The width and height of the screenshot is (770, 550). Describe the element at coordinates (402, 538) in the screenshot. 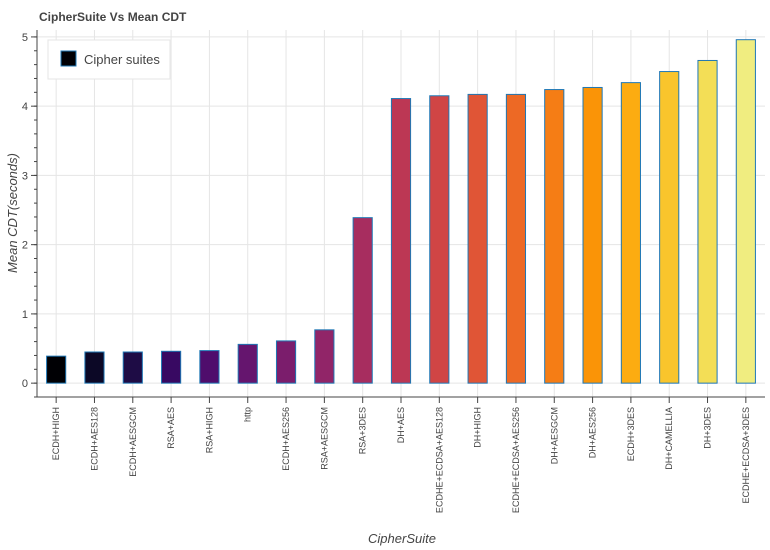

I see `x-axis-label: CipherSuite` at that location.